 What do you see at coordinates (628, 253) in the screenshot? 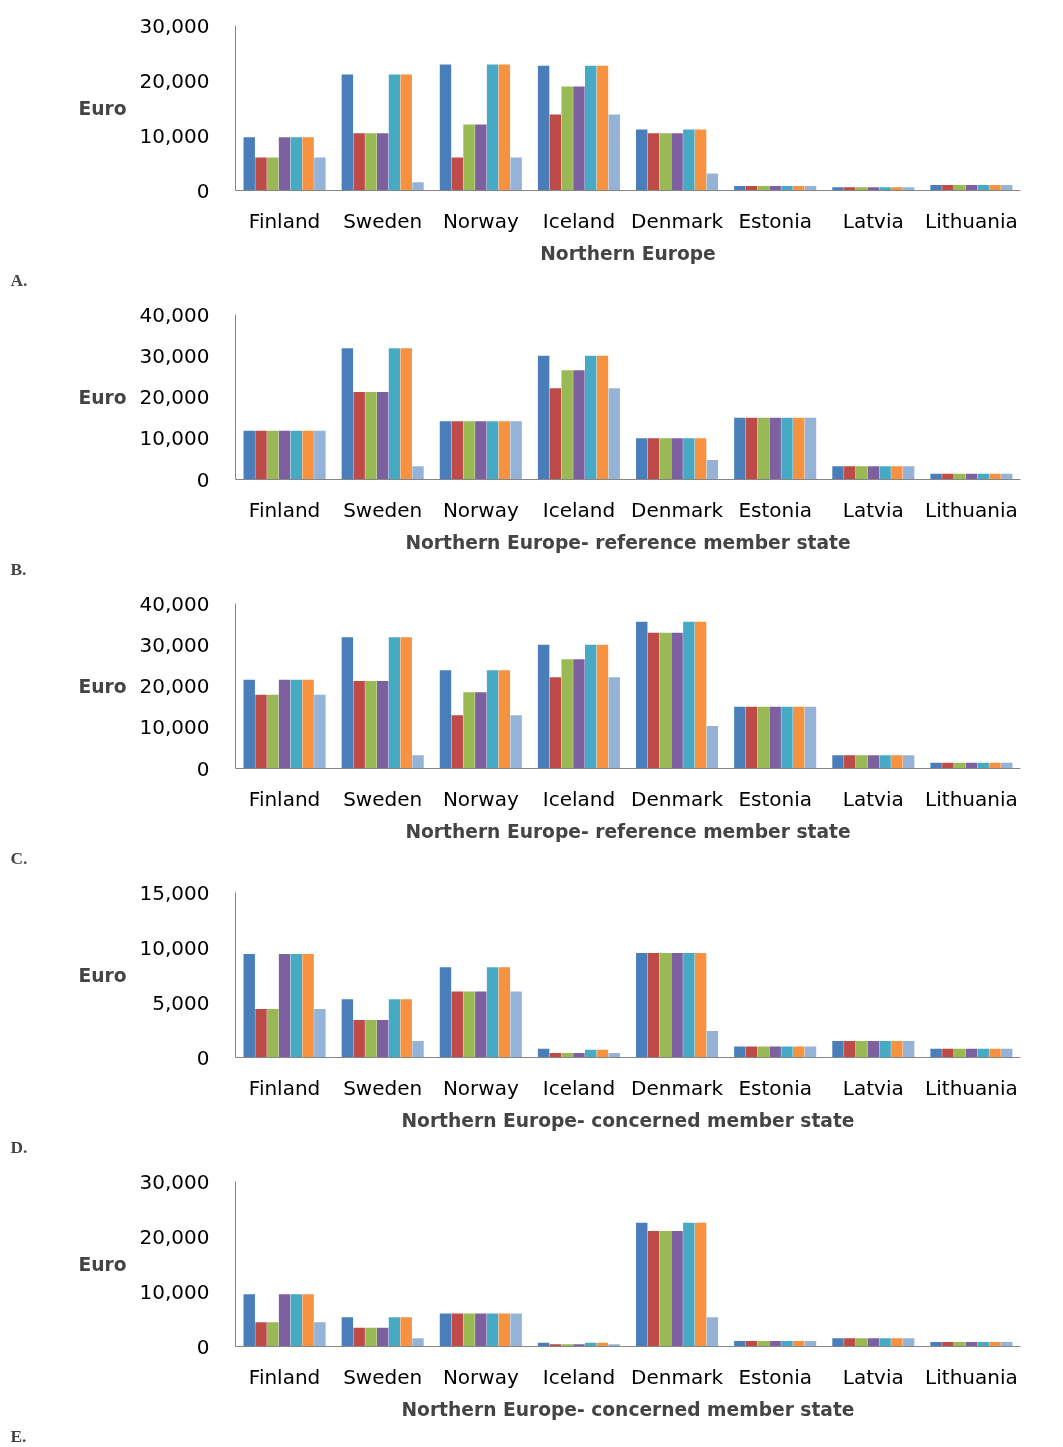
I see `text: Northern Europe` at bounding box center [628, 253].